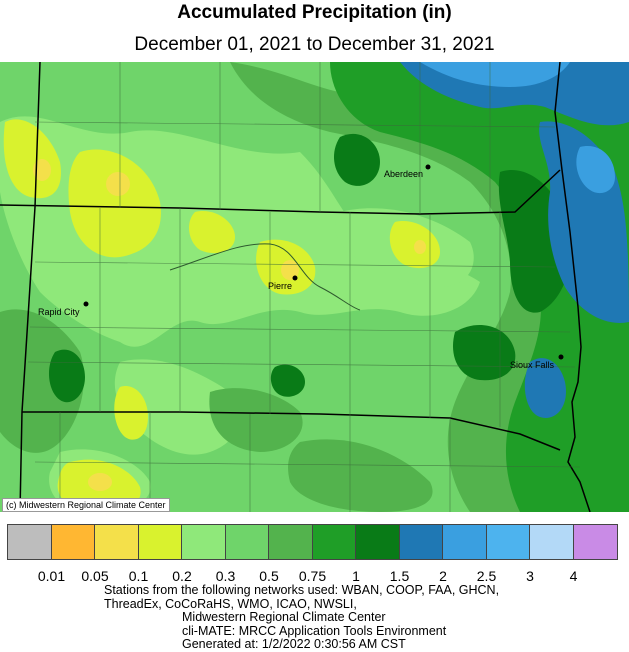 This screenshot has height=652, width=629. Describe the element at coordinates (284, 617) in the screenshot. I see `notes-line: Midwestern Regional Climate Center` at that location.